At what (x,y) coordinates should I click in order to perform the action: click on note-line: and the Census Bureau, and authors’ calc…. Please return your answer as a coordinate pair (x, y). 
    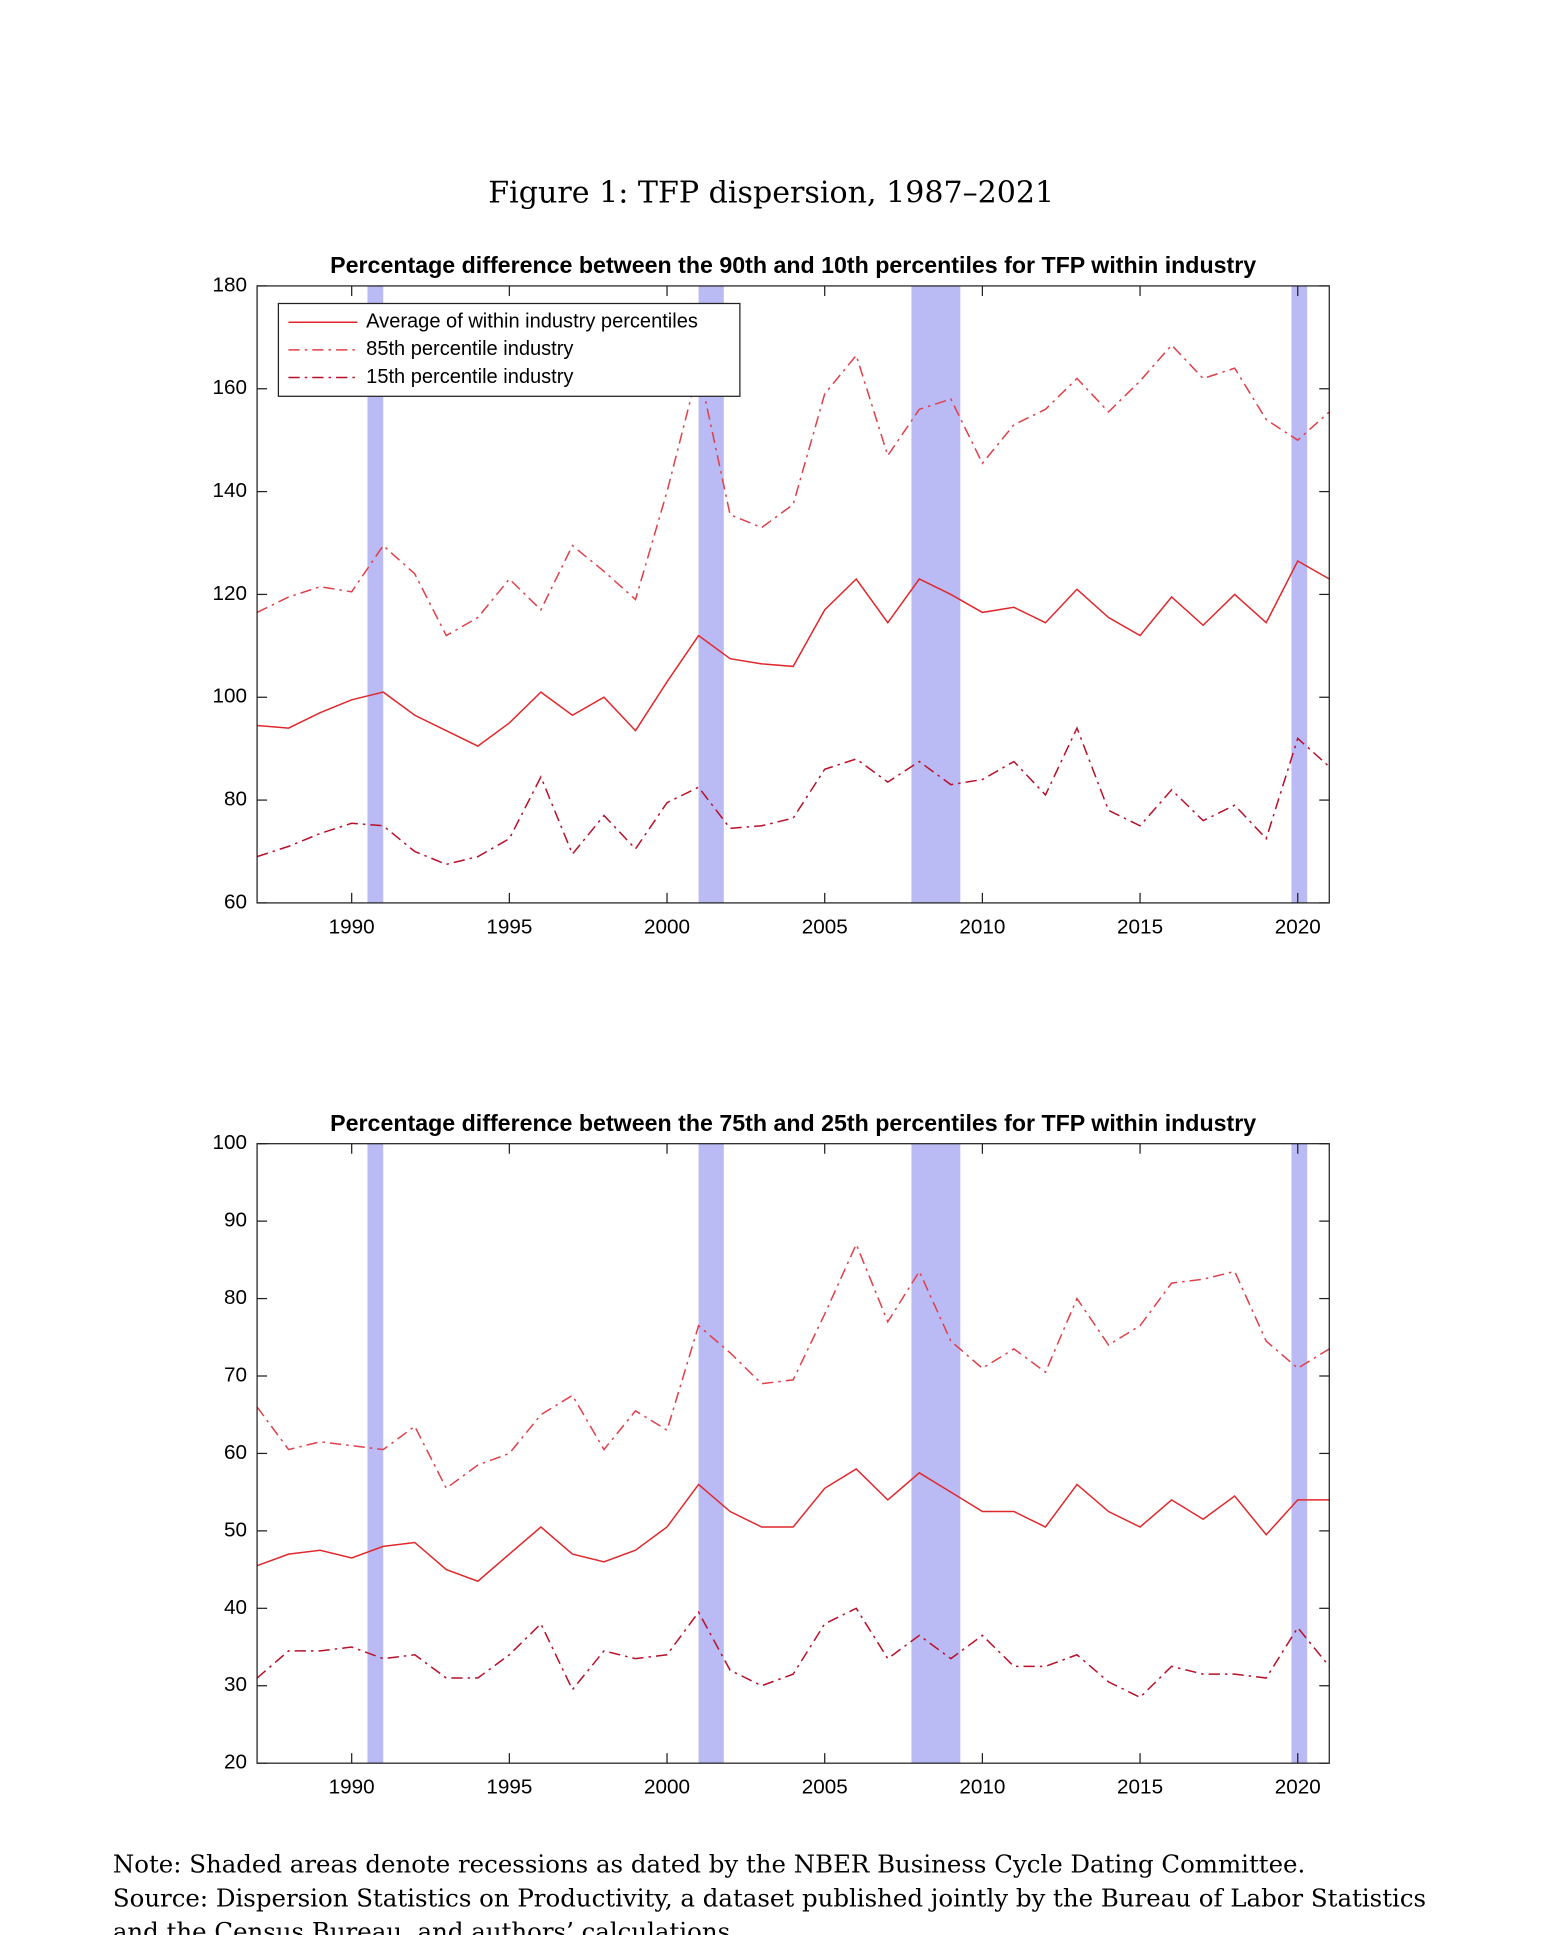
    Looking at the image, I should click on (425, 1926).